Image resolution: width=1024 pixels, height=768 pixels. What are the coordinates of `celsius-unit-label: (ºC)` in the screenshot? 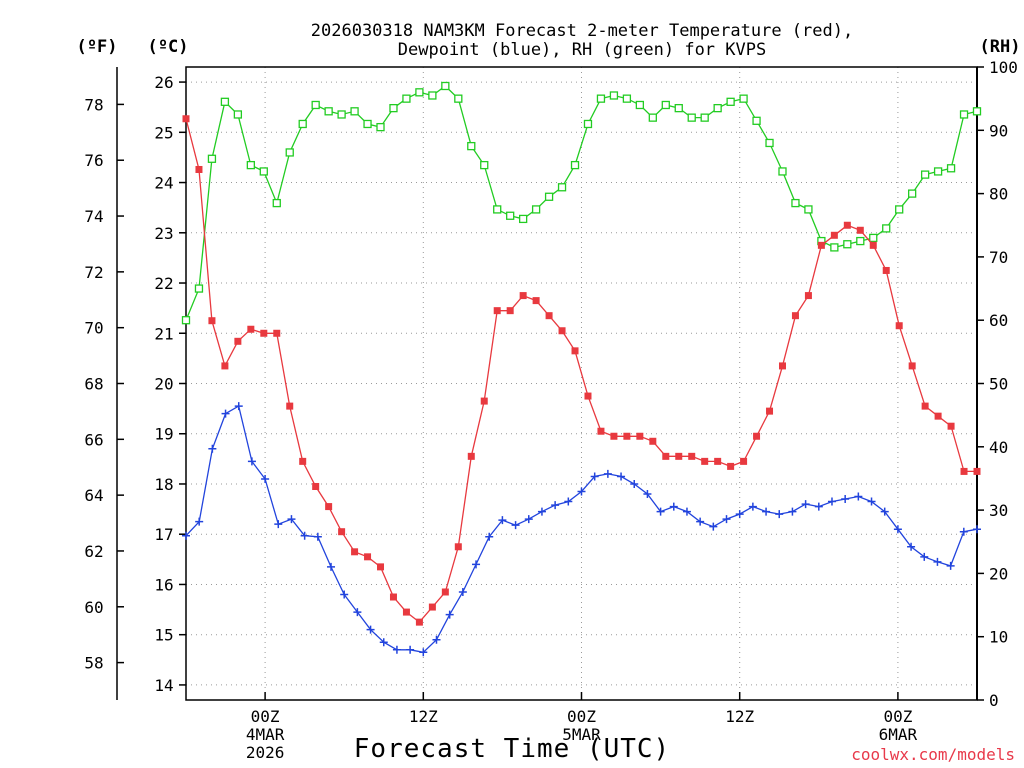 It's located at (168, 47).